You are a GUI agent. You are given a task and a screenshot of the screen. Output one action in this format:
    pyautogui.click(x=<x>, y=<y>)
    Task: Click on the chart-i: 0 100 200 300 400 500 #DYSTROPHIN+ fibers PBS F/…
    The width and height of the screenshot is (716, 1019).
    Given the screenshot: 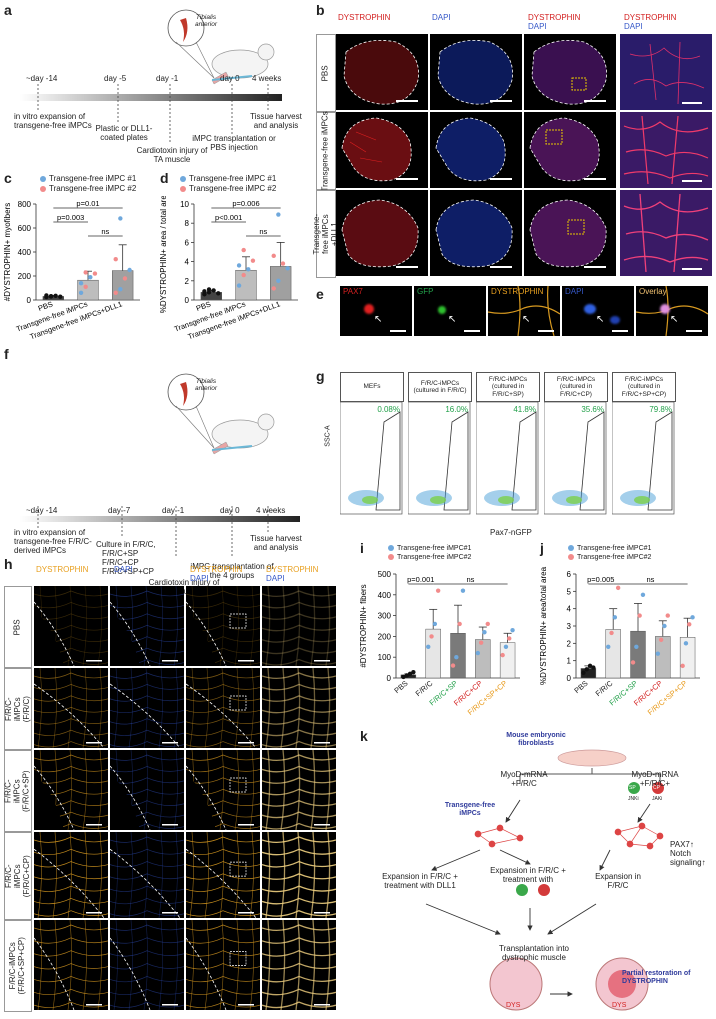 What is the action you would take?
    pyautogui.click(x=439, y=643)
    